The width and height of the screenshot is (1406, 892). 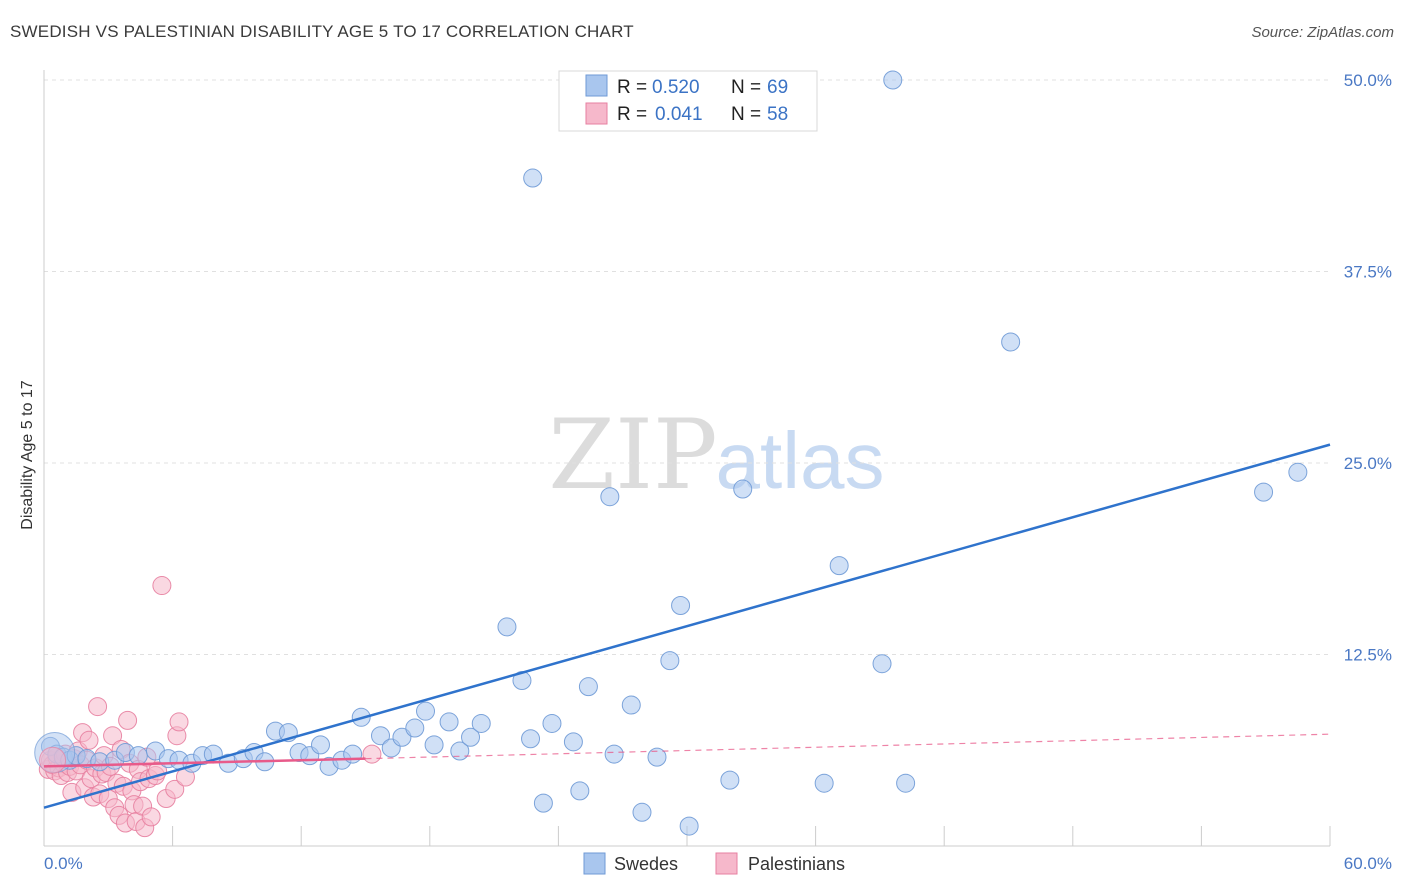 I want to click on y-tick-labels: 12.5% 25.0% 37.5% 50.0%, so click(x=1368, y=368).